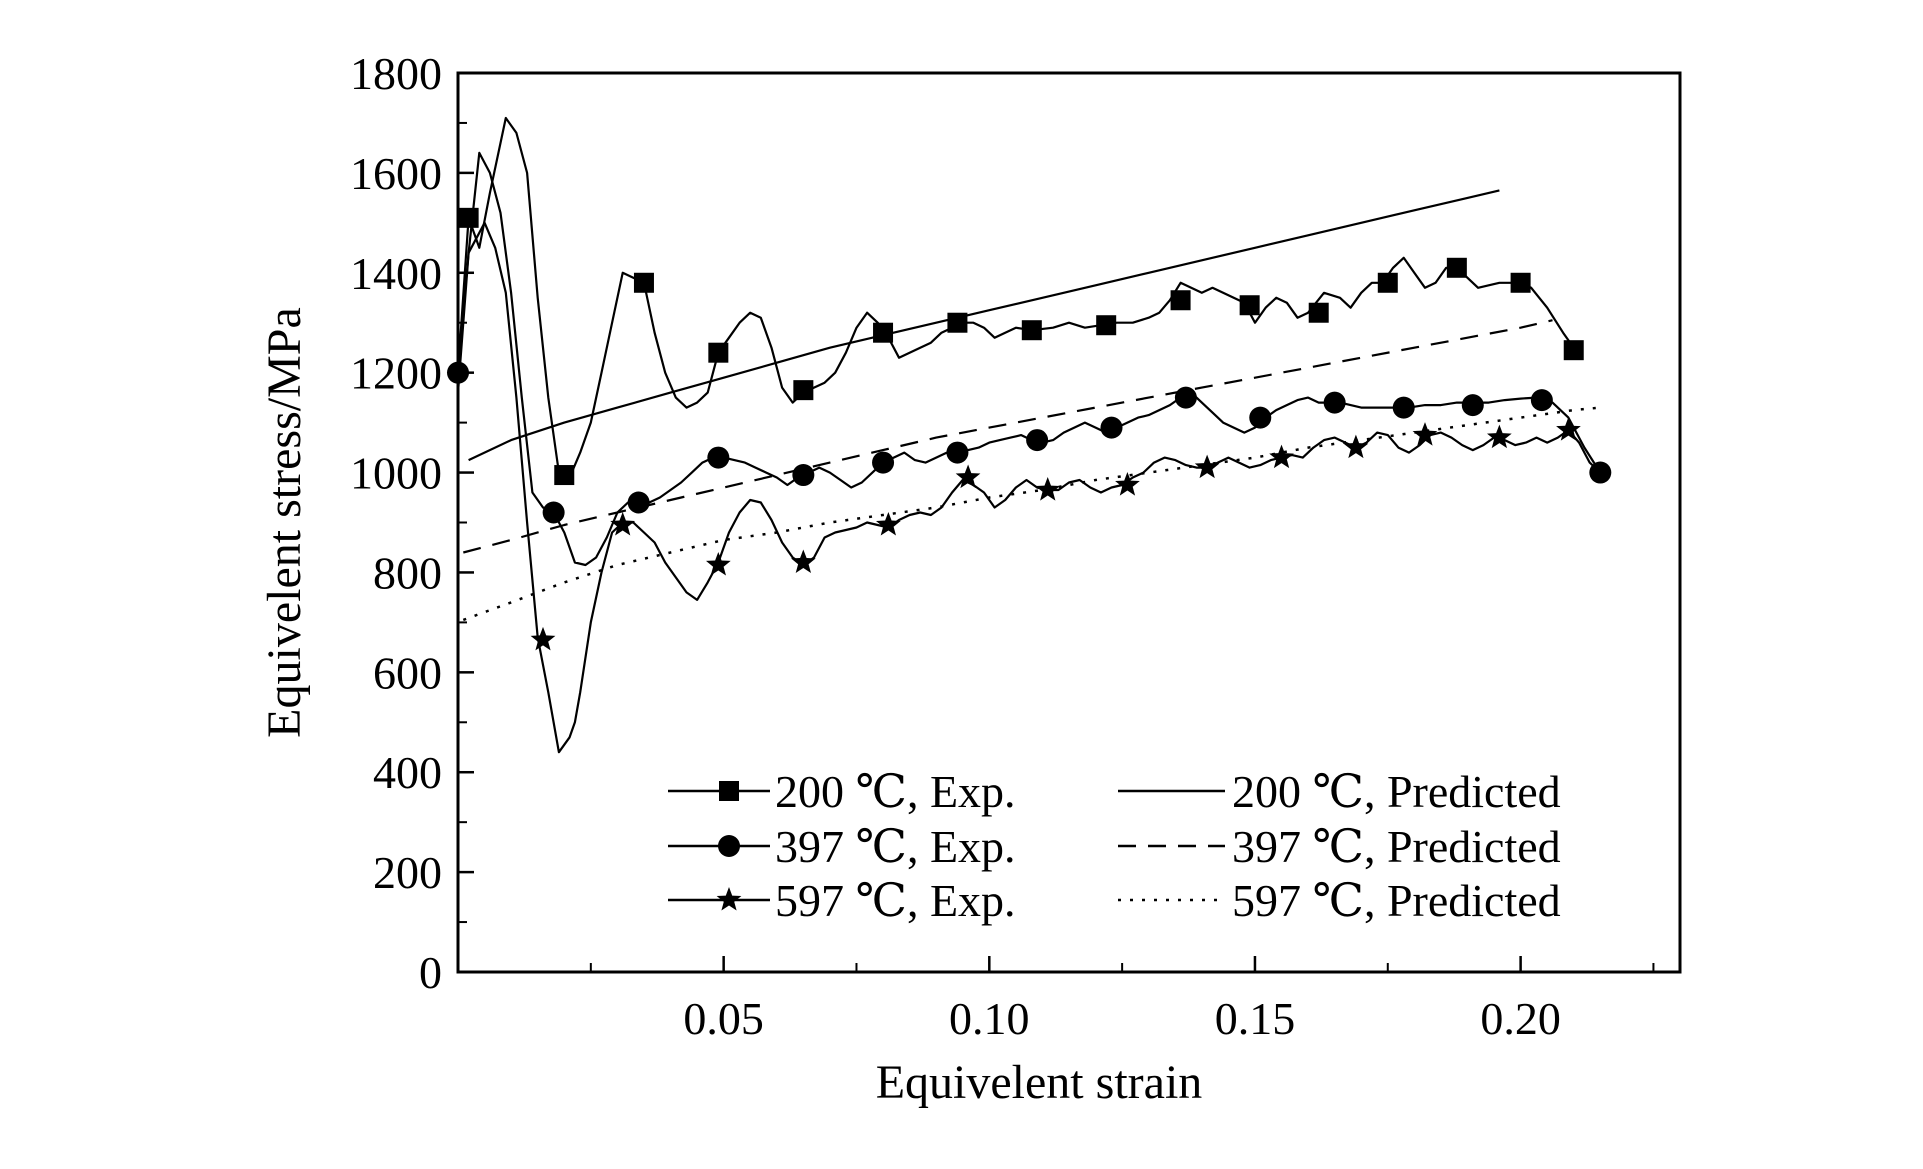  Describe the element at coordinates (1396, 846) in the screenshot. I see `legend-label: 397 ℃, Predicted` at that location.